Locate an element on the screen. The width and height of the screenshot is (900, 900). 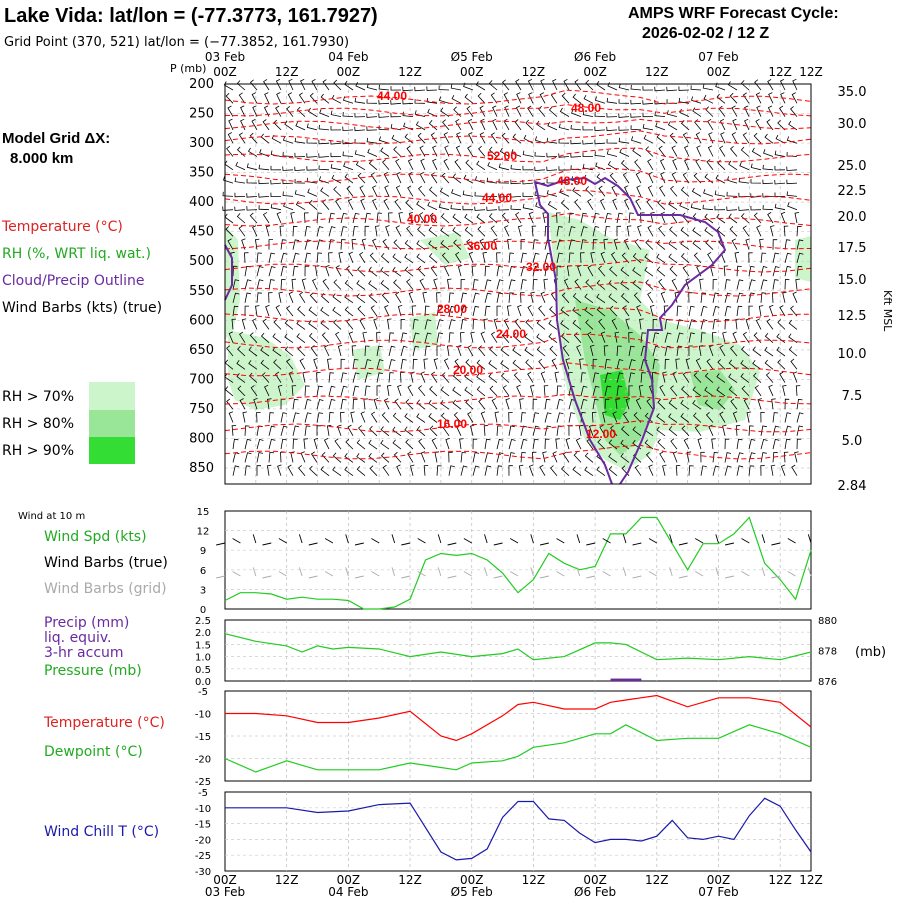
y-tick-label: -15 is located at coordinates (203, 737).